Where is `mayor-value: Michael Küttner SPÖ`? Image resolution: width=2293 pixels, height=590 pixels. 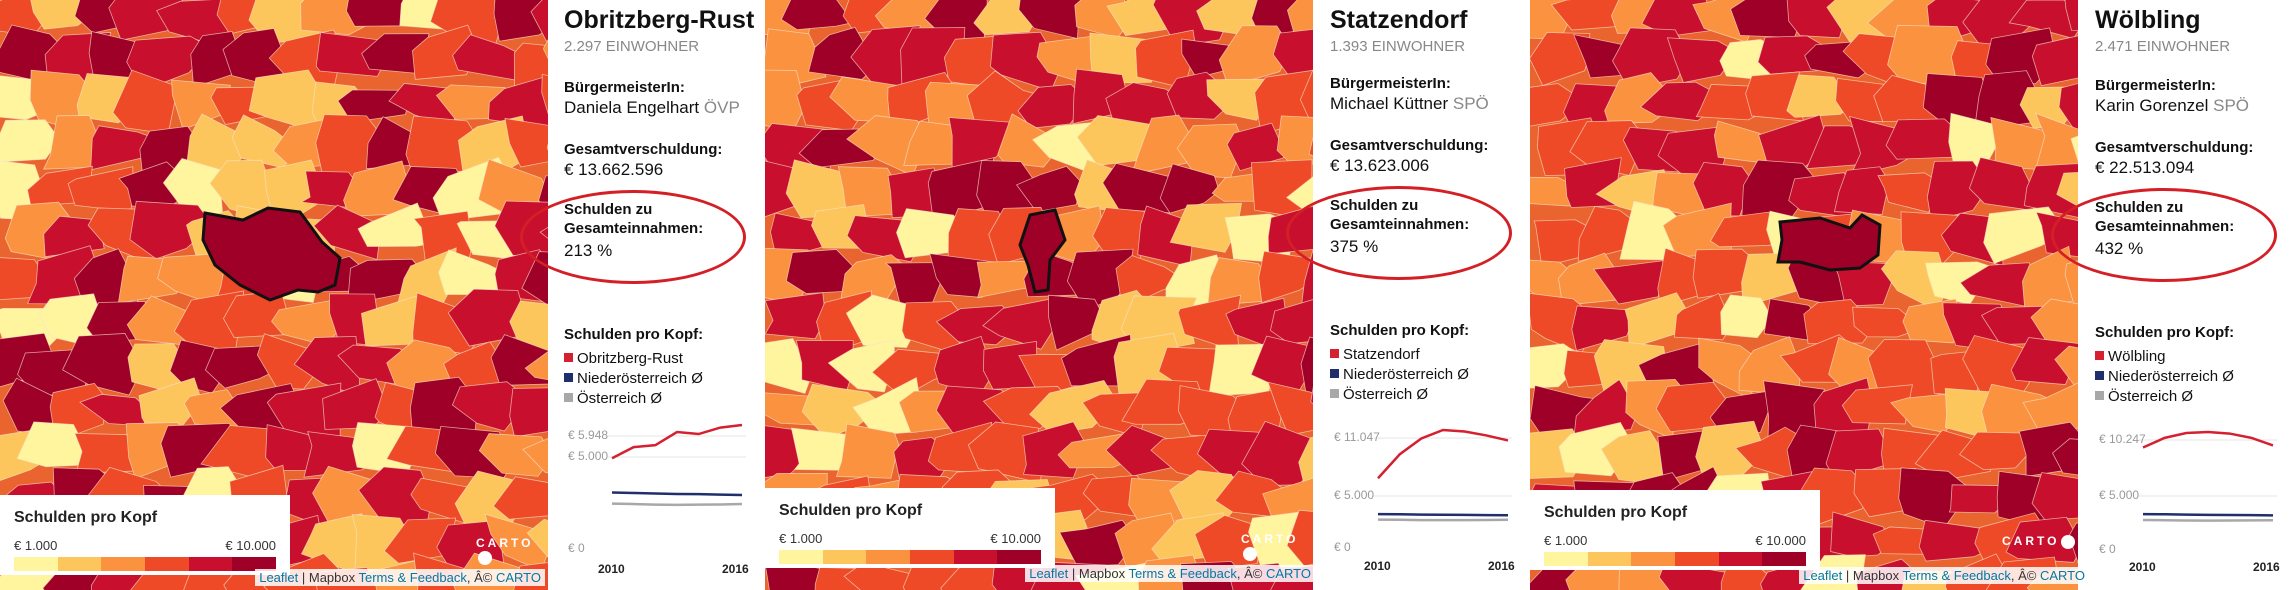 mayor-value: Michael Küttner SPÖ is located at coordinates (1409, 104).